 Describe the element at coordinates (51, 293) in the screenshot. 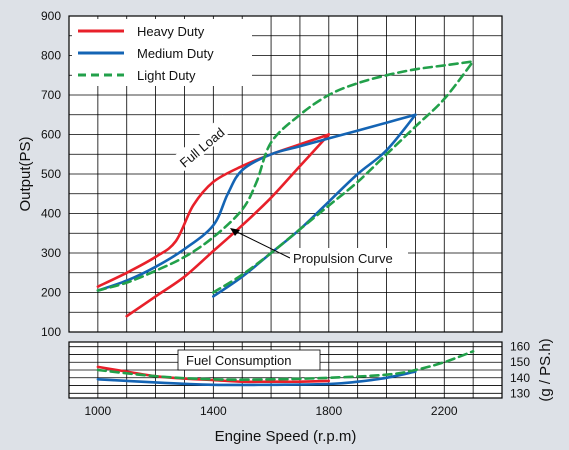

I see `y-tick-label: 200` at that location.